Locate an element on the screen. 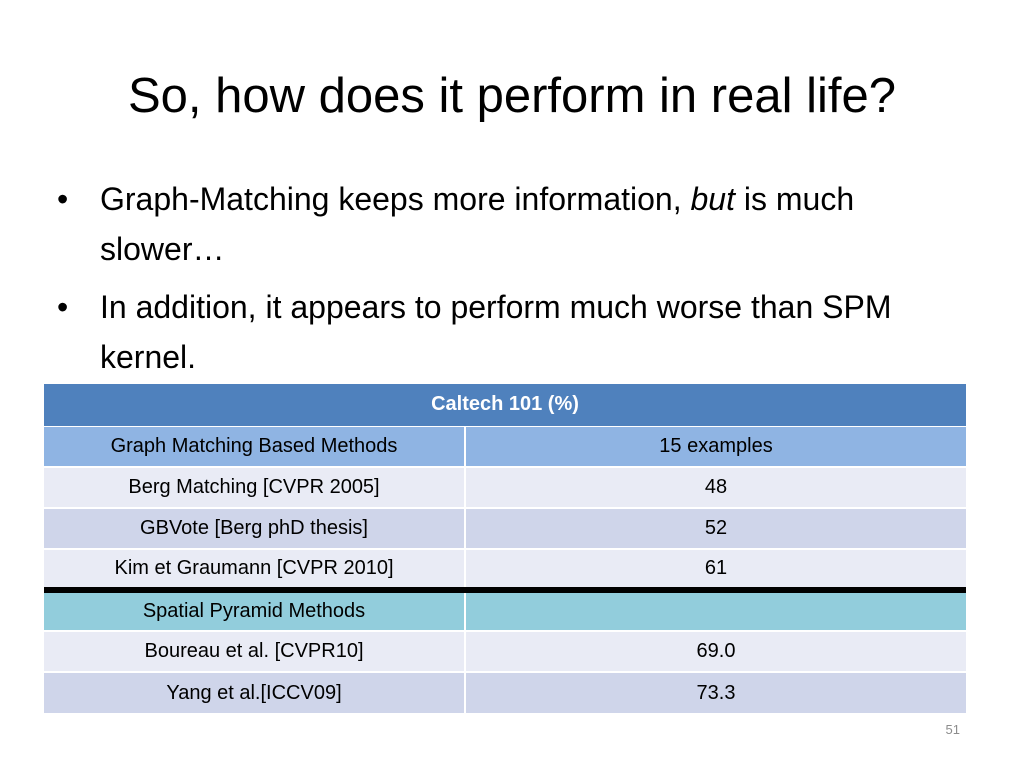 The image size is (1024, 768). table-caption-row: Caltech 101 (%) is located at coordinates (505, 405).